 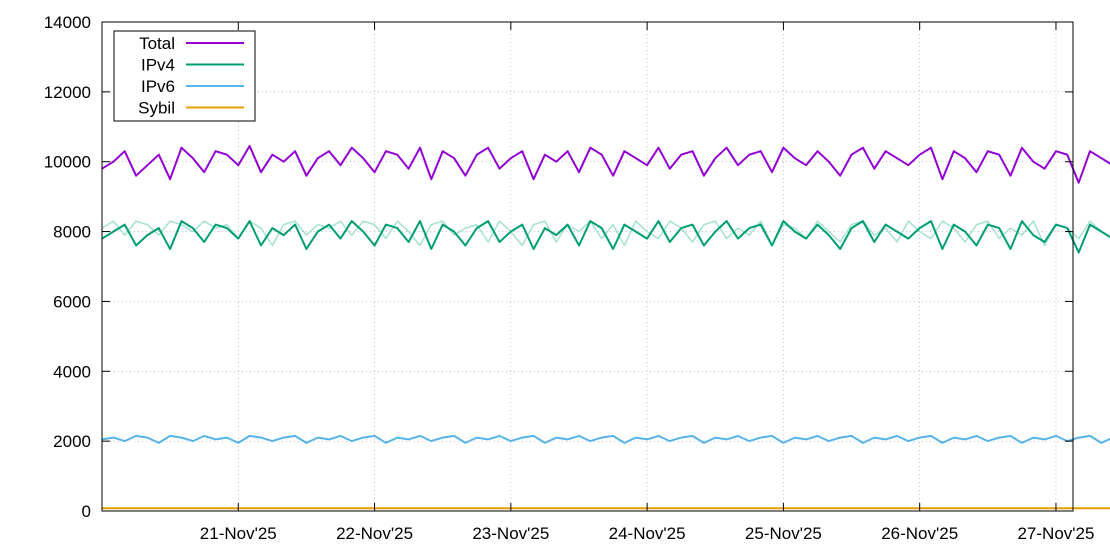 What do you see at coordinates (157, 43) in the screenshot?
I see `legend-label: Total` at bounding box center [157, 43].